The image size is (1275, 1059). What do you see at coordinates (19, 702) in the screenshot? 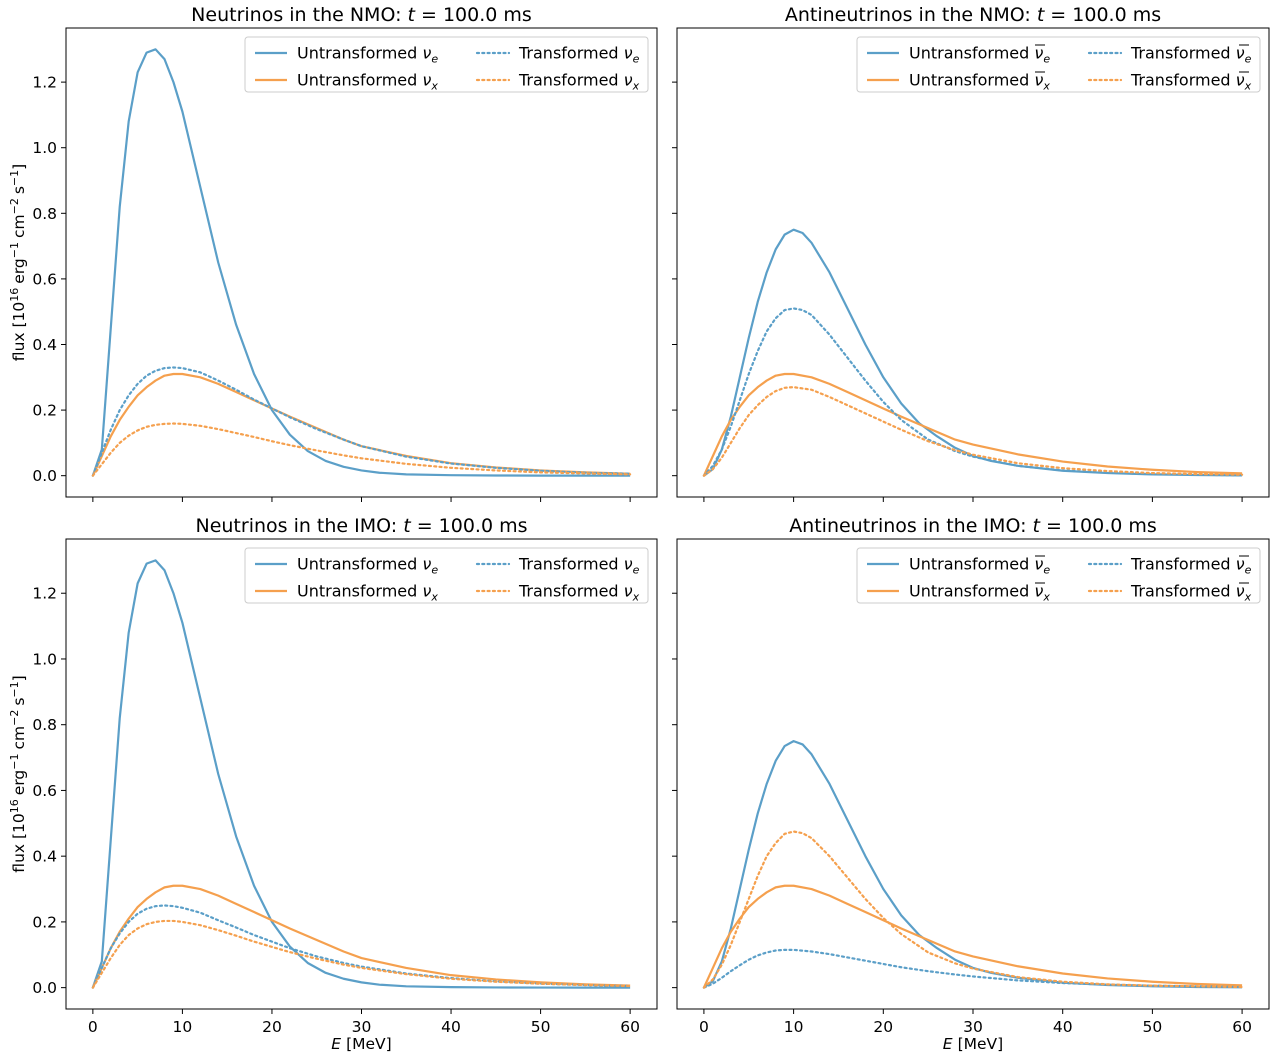
I see `y-label-part: s` at bounding box center [19, 702].